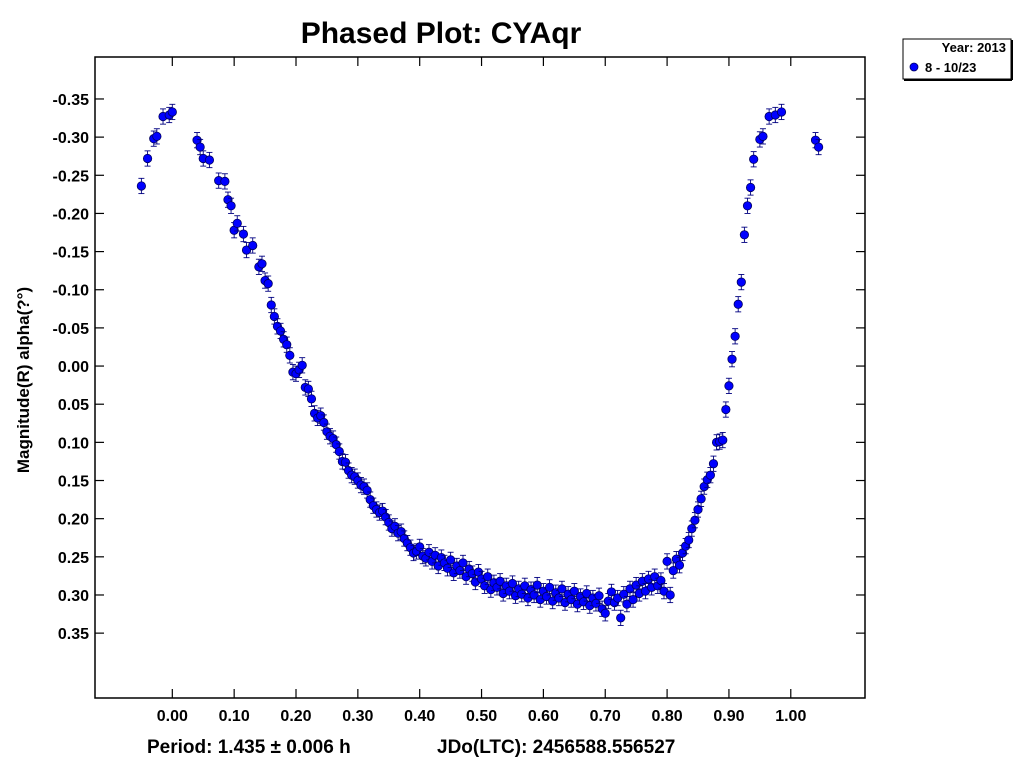 This screenshot has height=768, width=1024. What do you see at coordinates (71, 253) in the screenshot?
I see `y-tick-label: -0.15` at bounding box center [71, 253].